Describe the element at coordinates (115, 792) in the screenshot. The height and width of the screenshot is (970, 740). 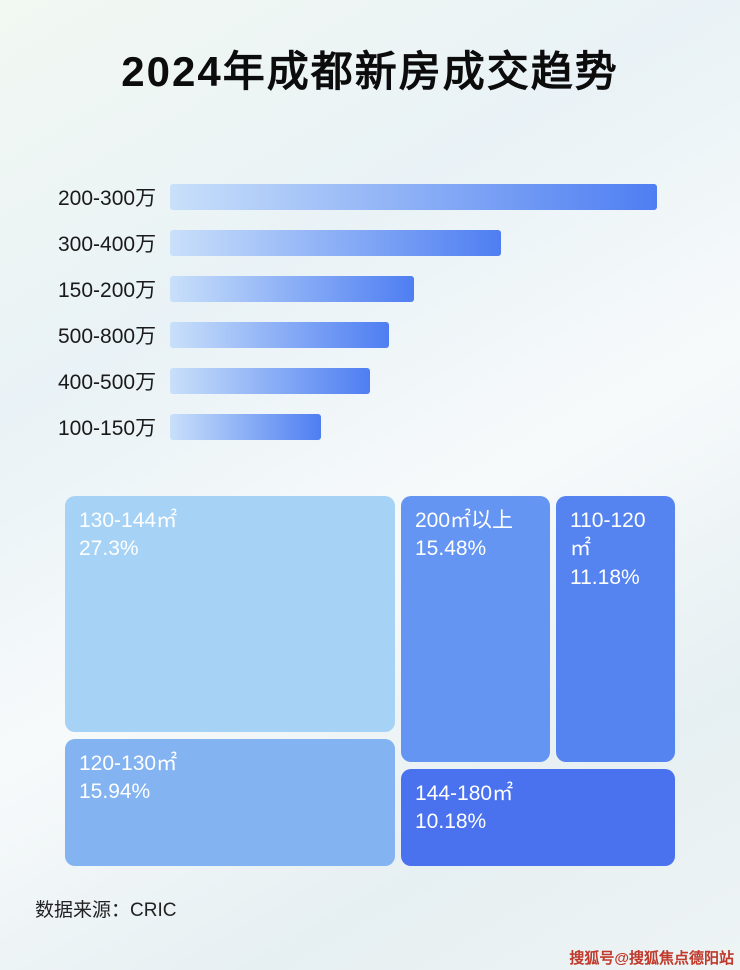
I see `treemap-block-value: 15.94%` at that location.